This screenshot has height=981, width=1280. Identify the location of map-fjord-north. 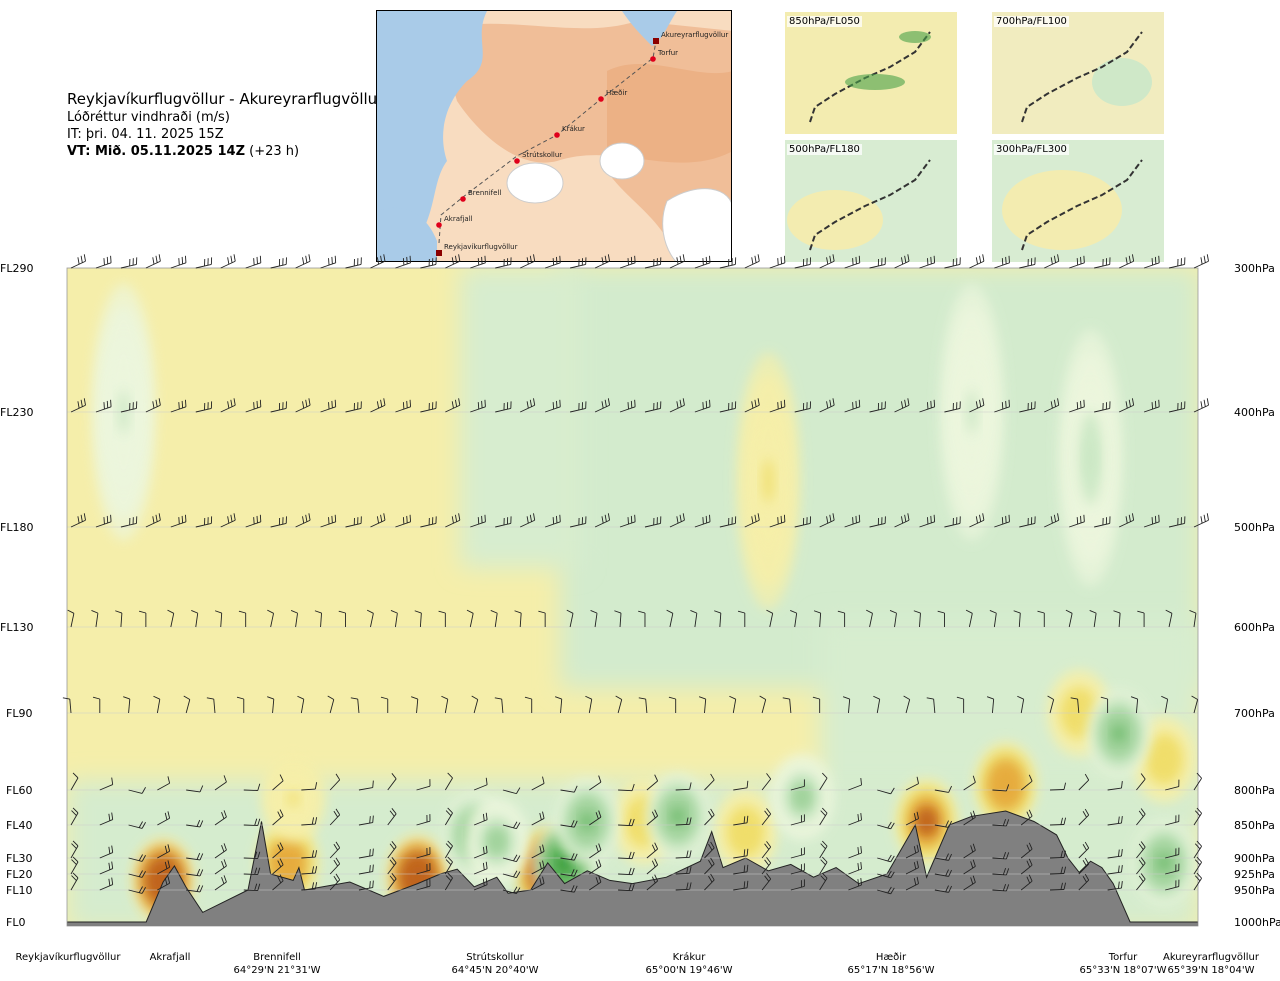
(649, 28).